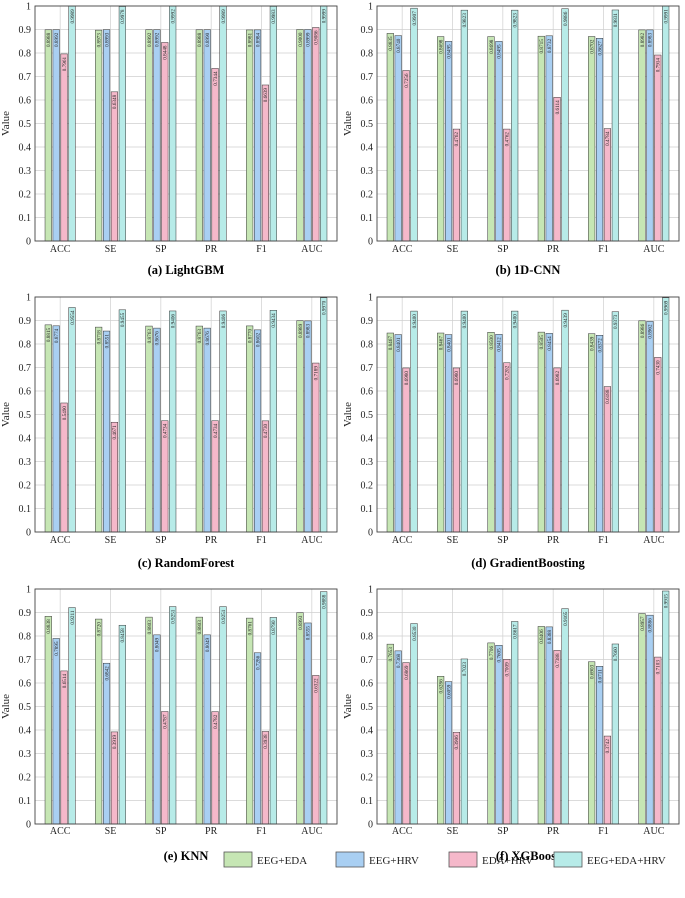 This screenshot has width=685, height=898. Describe the element at coordinates (592, 343) in the screenshot. I see `data-label: 0.8439` at that location.